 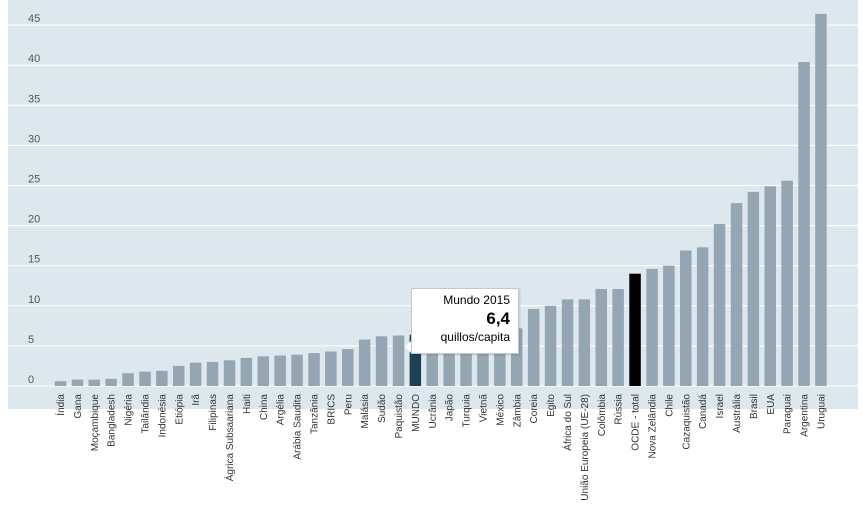 What do you see at coordinates (416, 413) in the screenshot?
I see `x-tick-label: MUNDO` at bounding box center [416, 413].